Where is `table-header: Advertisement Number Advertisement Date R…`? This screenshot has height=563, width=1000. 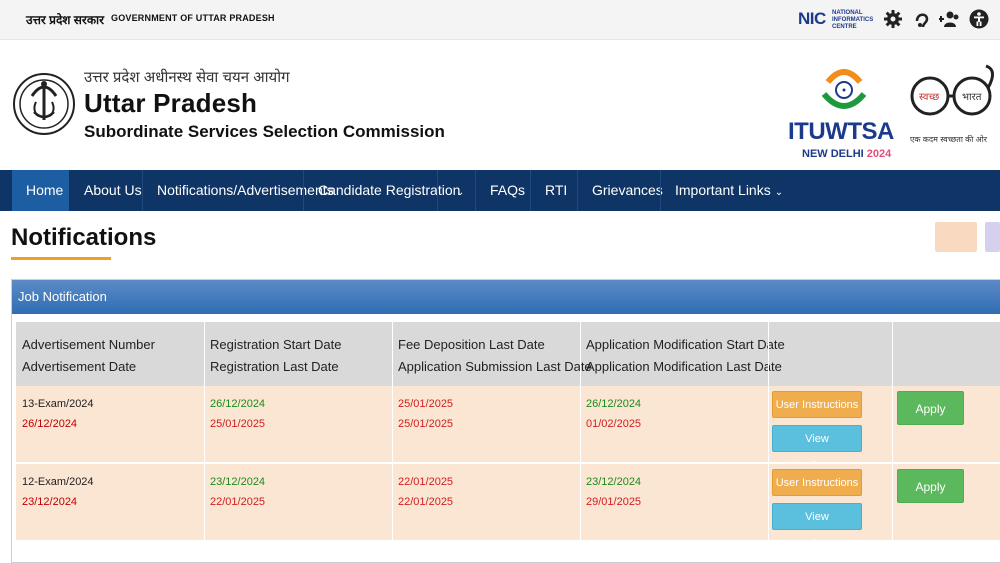
table-header: Advertisement Number Advertisement Date R… is located at coordinates (508, 354).